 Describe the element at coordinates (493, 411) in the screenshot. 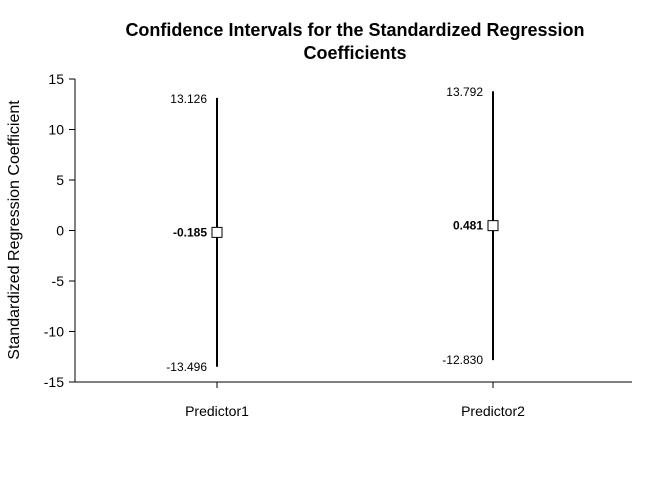

I see `x-category-label-1: Predictor2` at that location.